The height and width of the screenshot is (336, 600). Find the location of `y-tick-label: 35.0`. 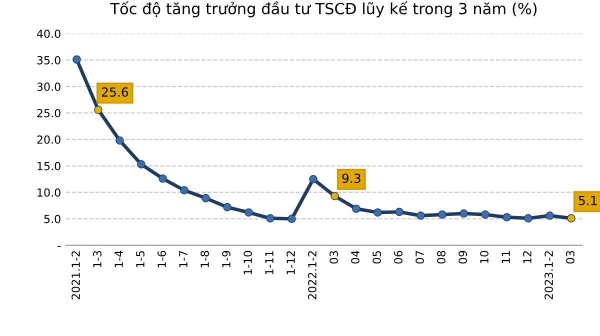

y-tick-label: 35.0 is located at coordinates (48, 60).